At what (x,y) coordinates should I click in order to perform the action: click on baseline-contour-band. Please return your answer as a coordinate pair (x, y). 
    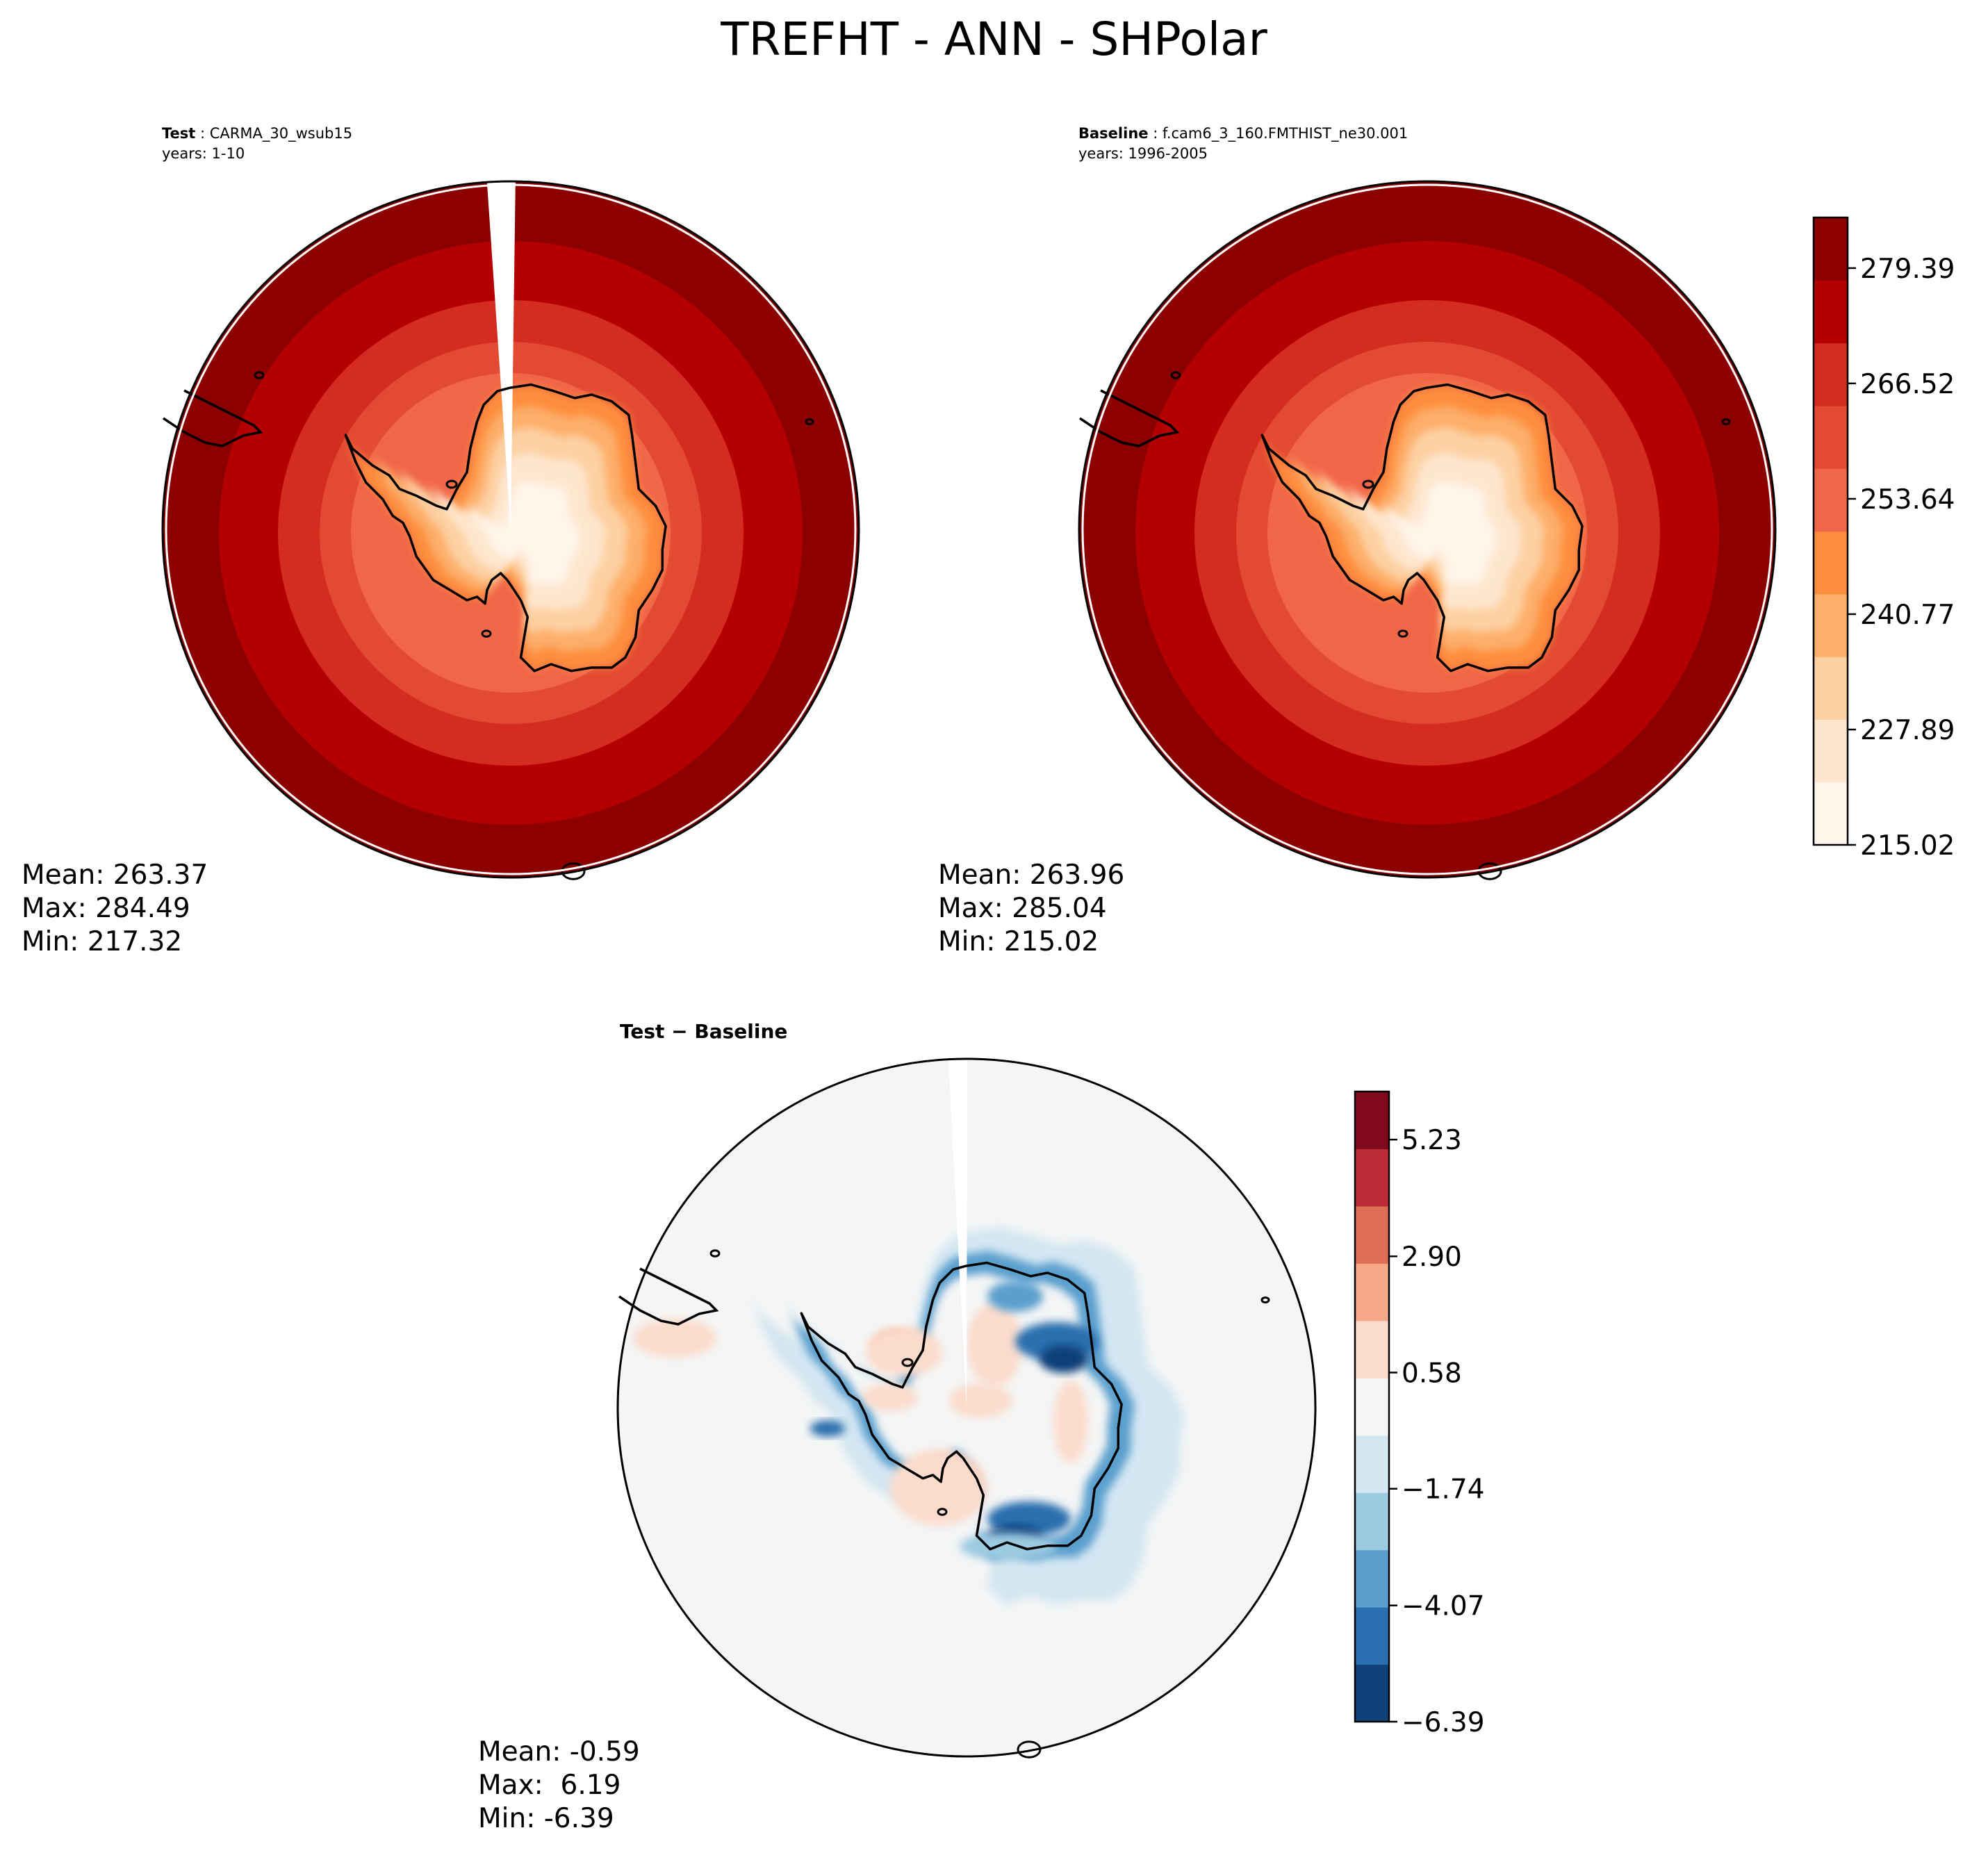
    Looking at the image, I should click on (1439, 533).